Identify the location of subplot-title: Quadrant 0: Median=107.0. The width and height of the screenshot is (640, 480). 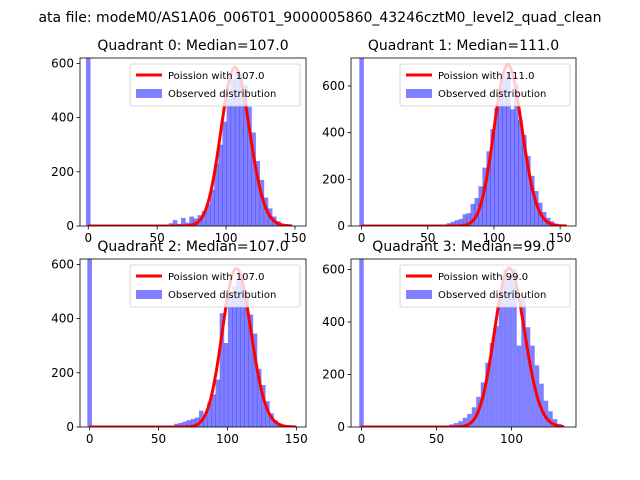
(192, 46).